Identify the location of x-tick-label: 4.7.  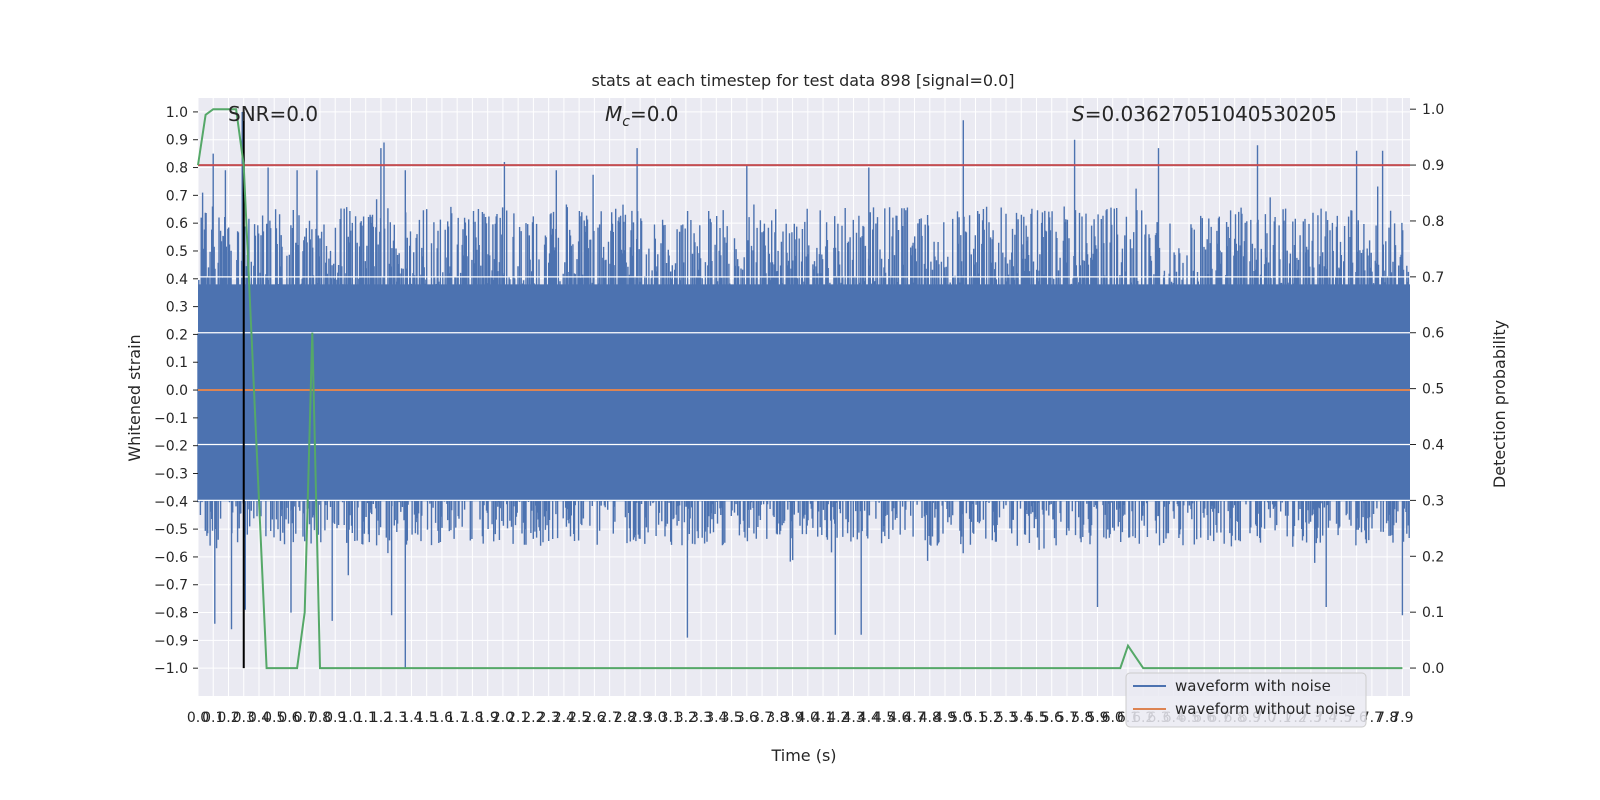
(914, 718).